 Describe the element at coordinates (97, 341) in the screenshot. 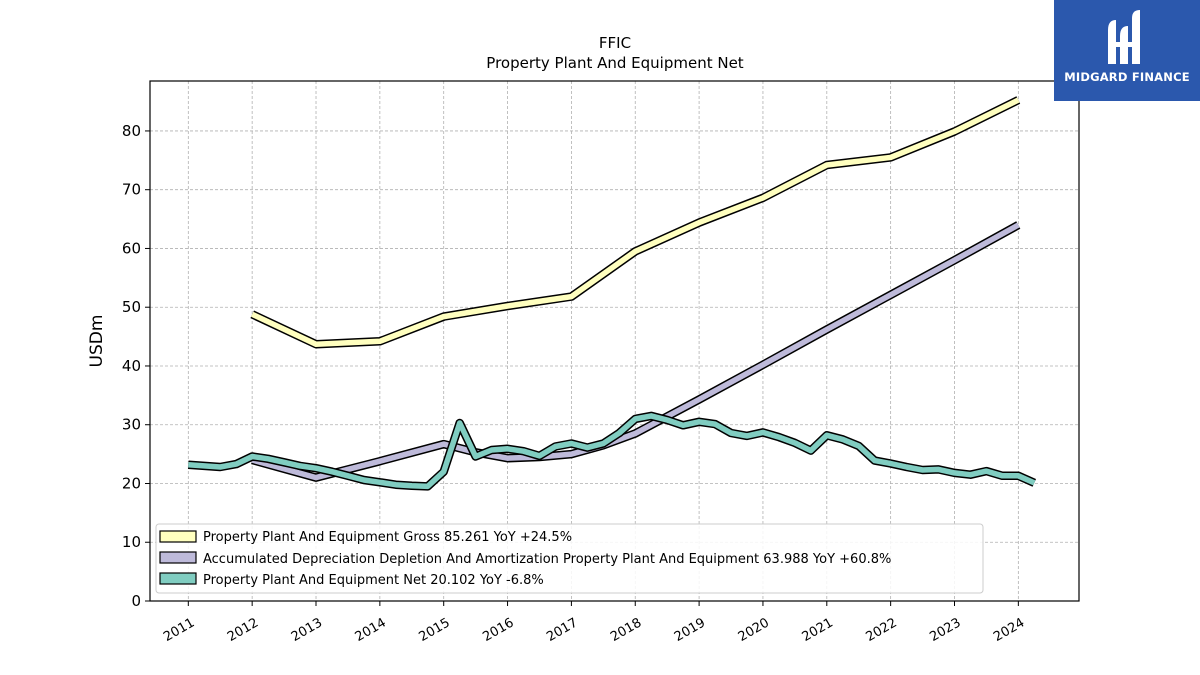

I see `y-axis-label: USDm` at that location.